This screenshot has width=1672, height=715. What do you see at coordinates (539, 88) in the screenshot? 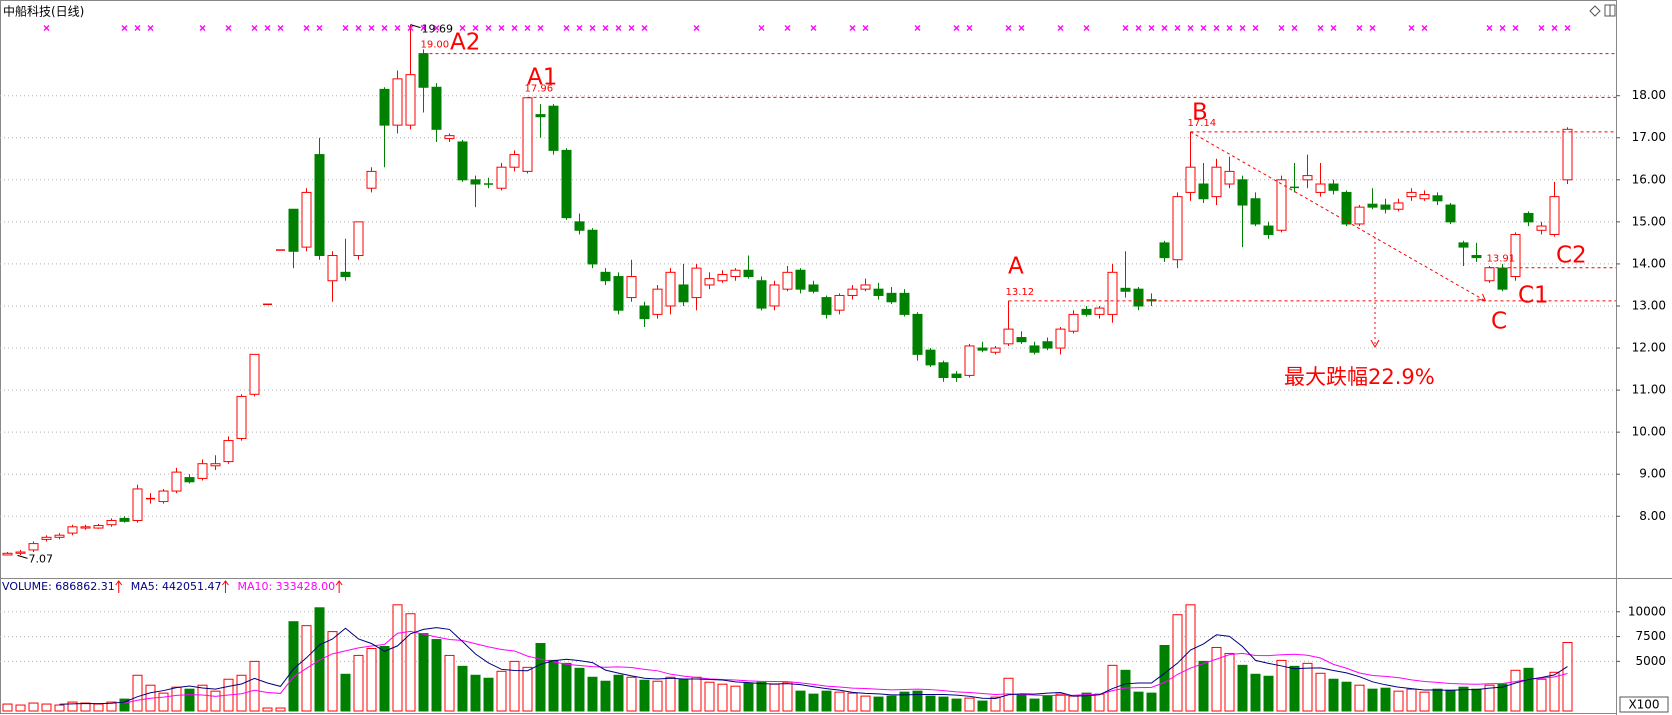
I see `level-label: 17.96` at bounding box center [539, 88].